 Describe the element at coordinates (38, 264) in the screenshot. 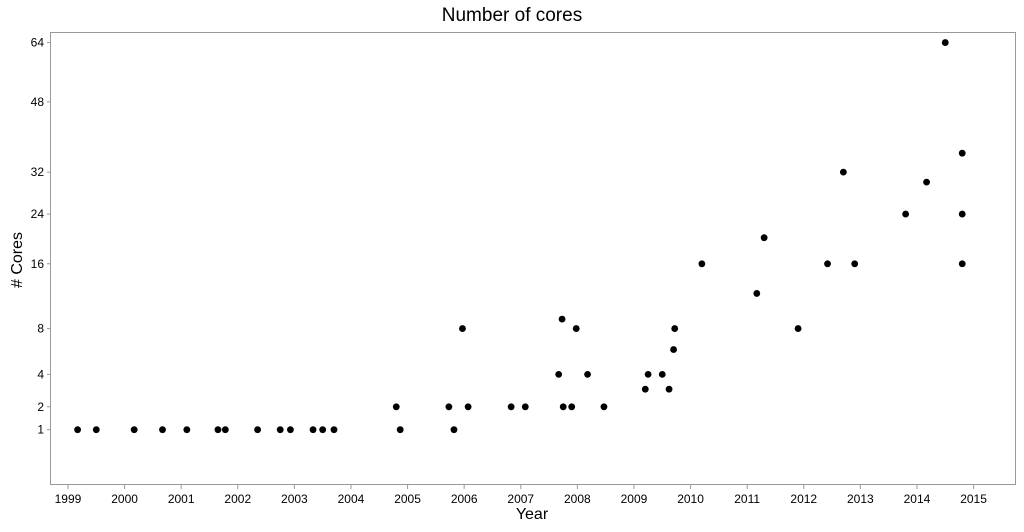

I see `y-tick-label: 16` at that location.